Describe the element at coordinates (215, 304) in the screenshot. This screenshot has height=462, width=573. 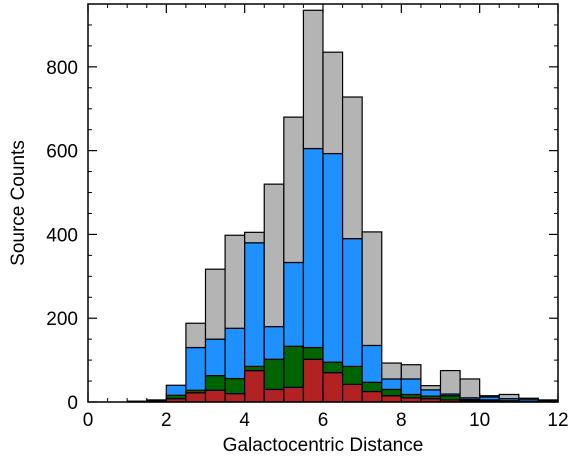
I see `bar-series3-bin4` at that location.